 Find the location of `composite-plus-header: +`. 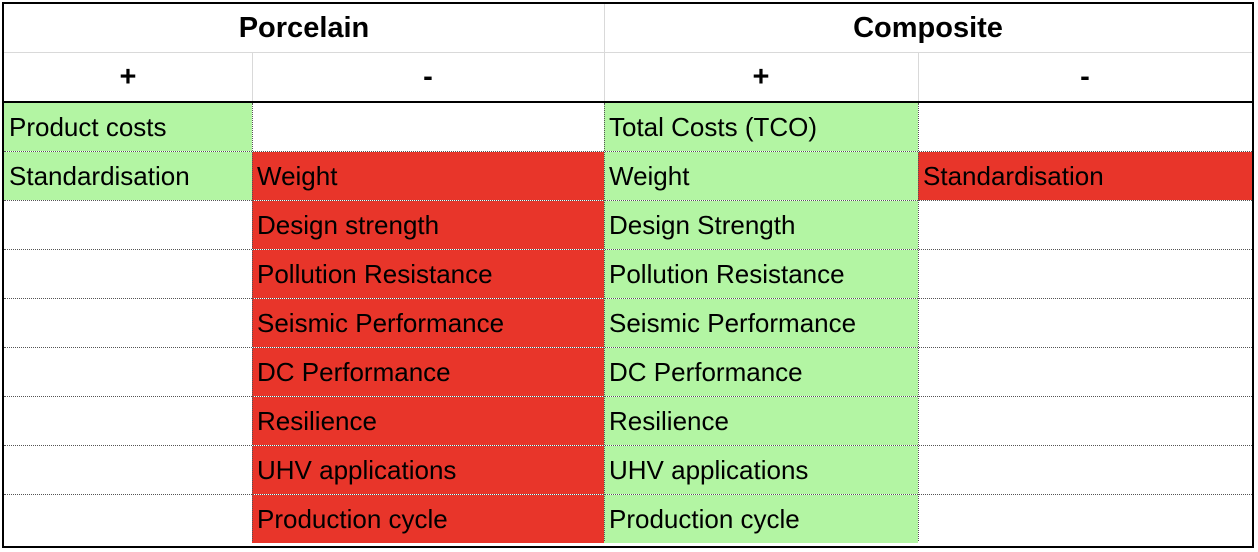

composite-plus-header: + is located at coordinates (761, 76).